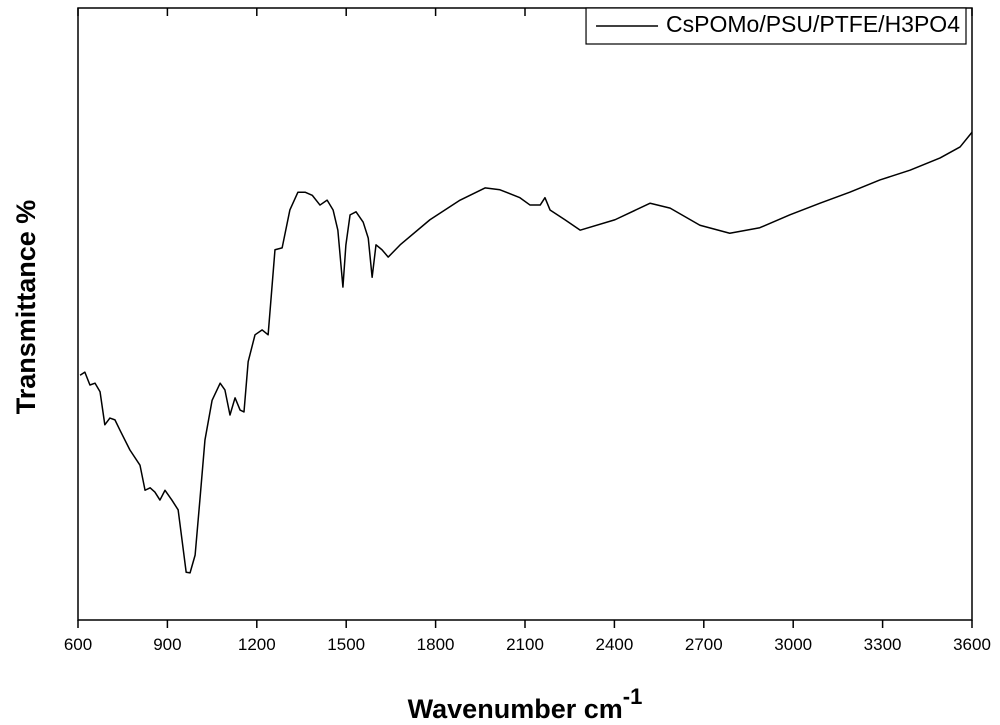  What do you see at coordinates (346, 644) in the screenshot?
I see `x-tick-label: 1500` at bounding box center [346, 644].